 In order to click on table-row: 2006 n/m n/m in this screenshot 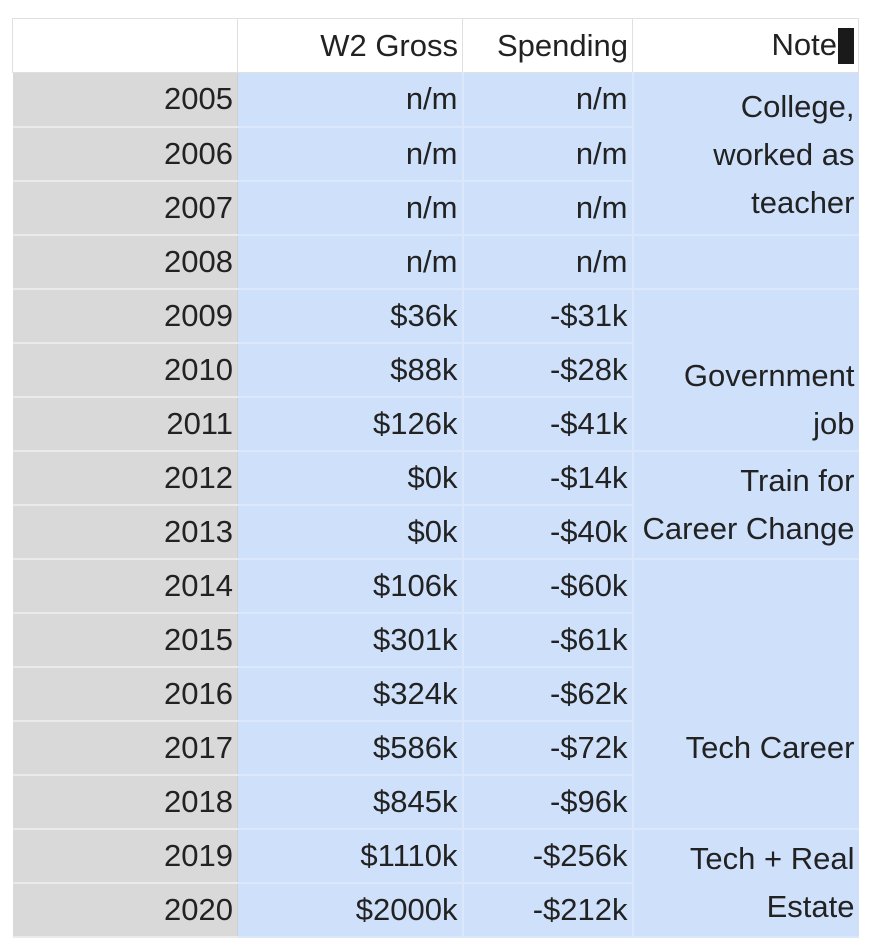, I will do `click(435, 154)`.